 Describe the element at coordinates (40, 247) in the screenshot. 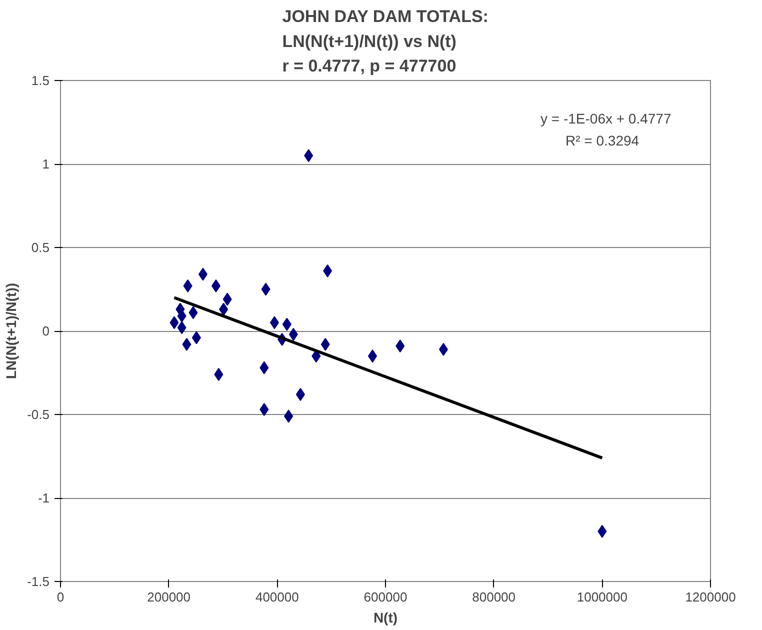

I see `y-tick-label: 0.5` at that location.